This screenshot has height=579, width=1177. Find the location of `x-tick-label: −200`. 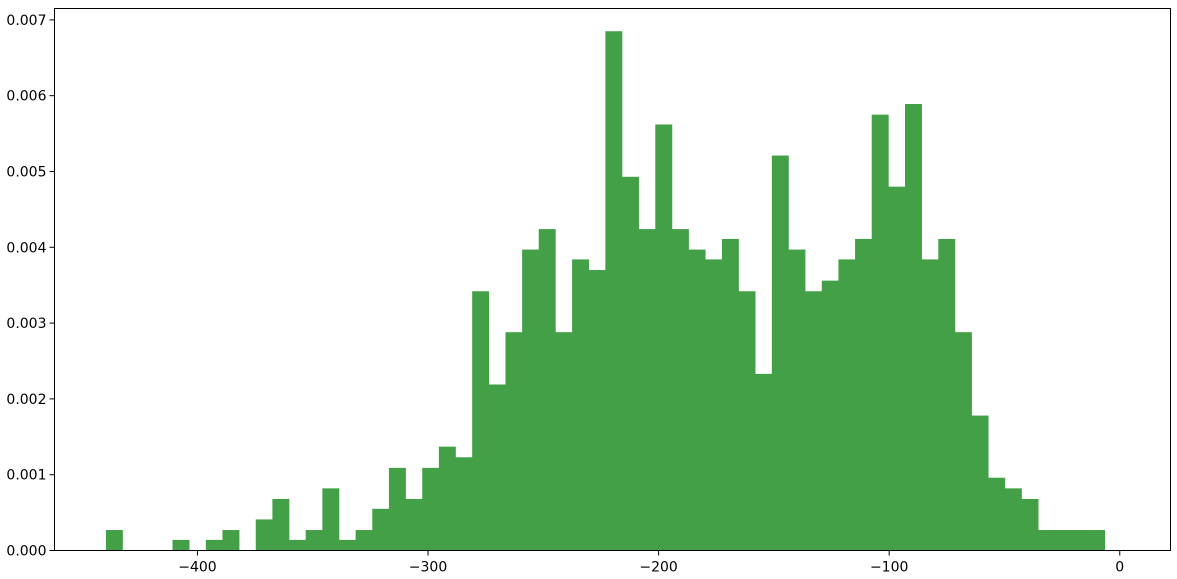

x-tick-label: −200 is located at coordinates (658, 568).